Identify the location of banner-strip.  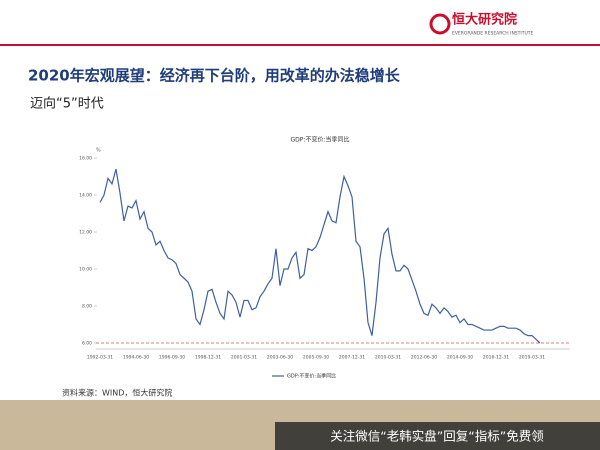
(437, 436).